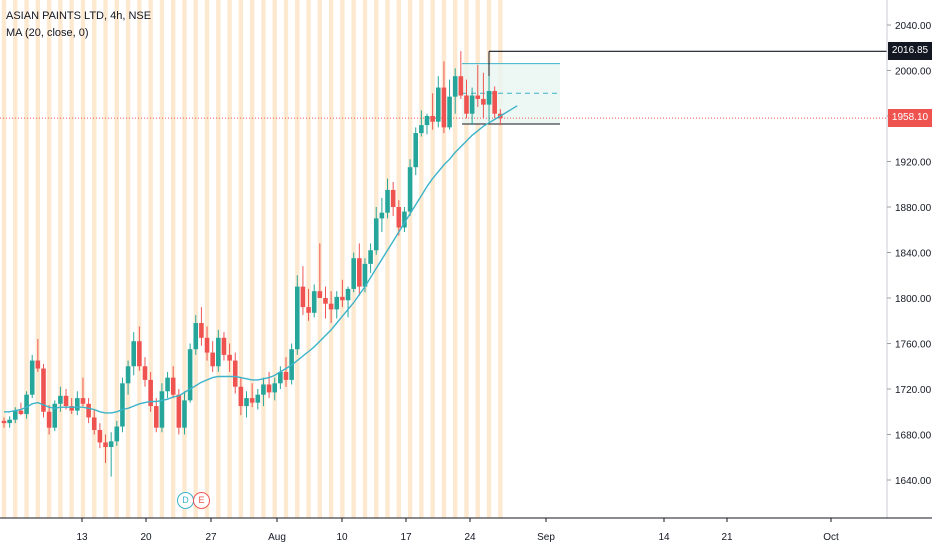  Describe the element at coordinates (79, 16) in the screenshot. I see `symbol-title: ASIAN PAINTS LTD, 4h, NSE` at that location.